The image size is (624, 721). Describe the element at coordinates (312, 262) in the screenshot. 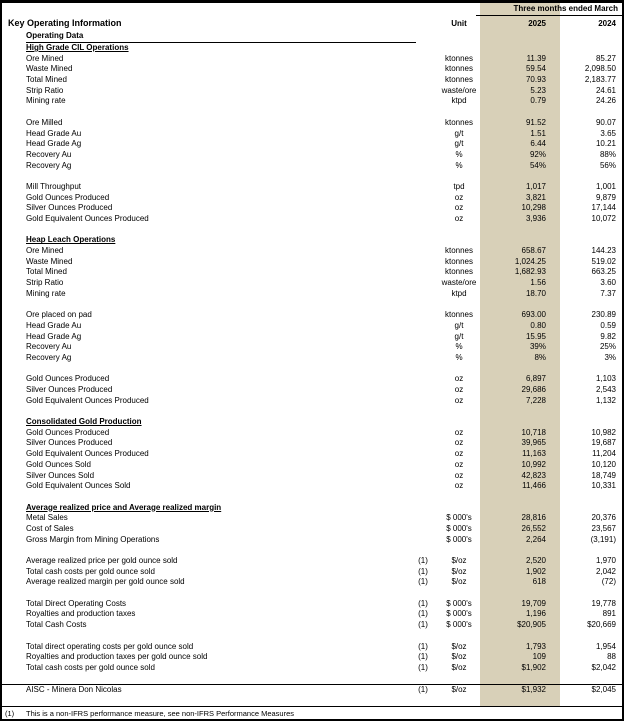

I see `data-row: Waste Mined ktonnes 1,024.25 519.02` at that location.